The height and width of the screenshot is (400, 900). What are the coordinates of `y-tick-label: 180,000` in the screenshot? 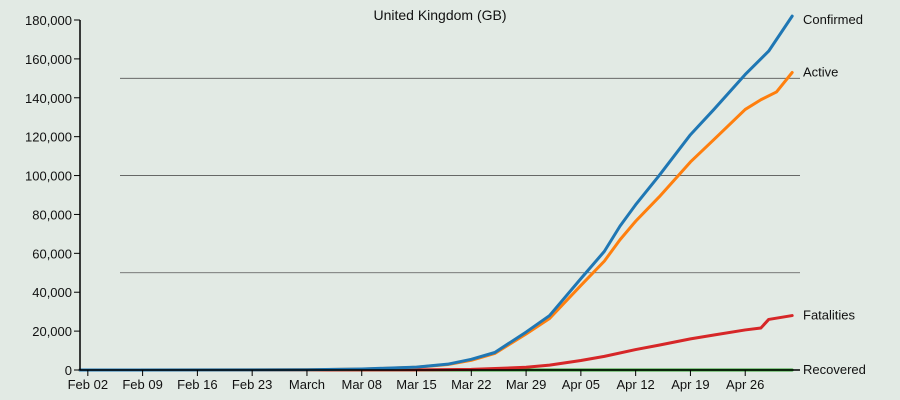 It's located at (48, 20).